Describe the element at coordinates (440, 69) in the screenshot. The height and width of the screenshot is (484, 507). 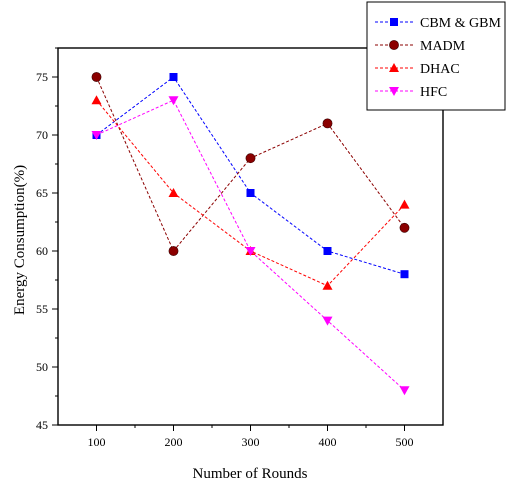
I see `legend-label: DHAC` at that location.